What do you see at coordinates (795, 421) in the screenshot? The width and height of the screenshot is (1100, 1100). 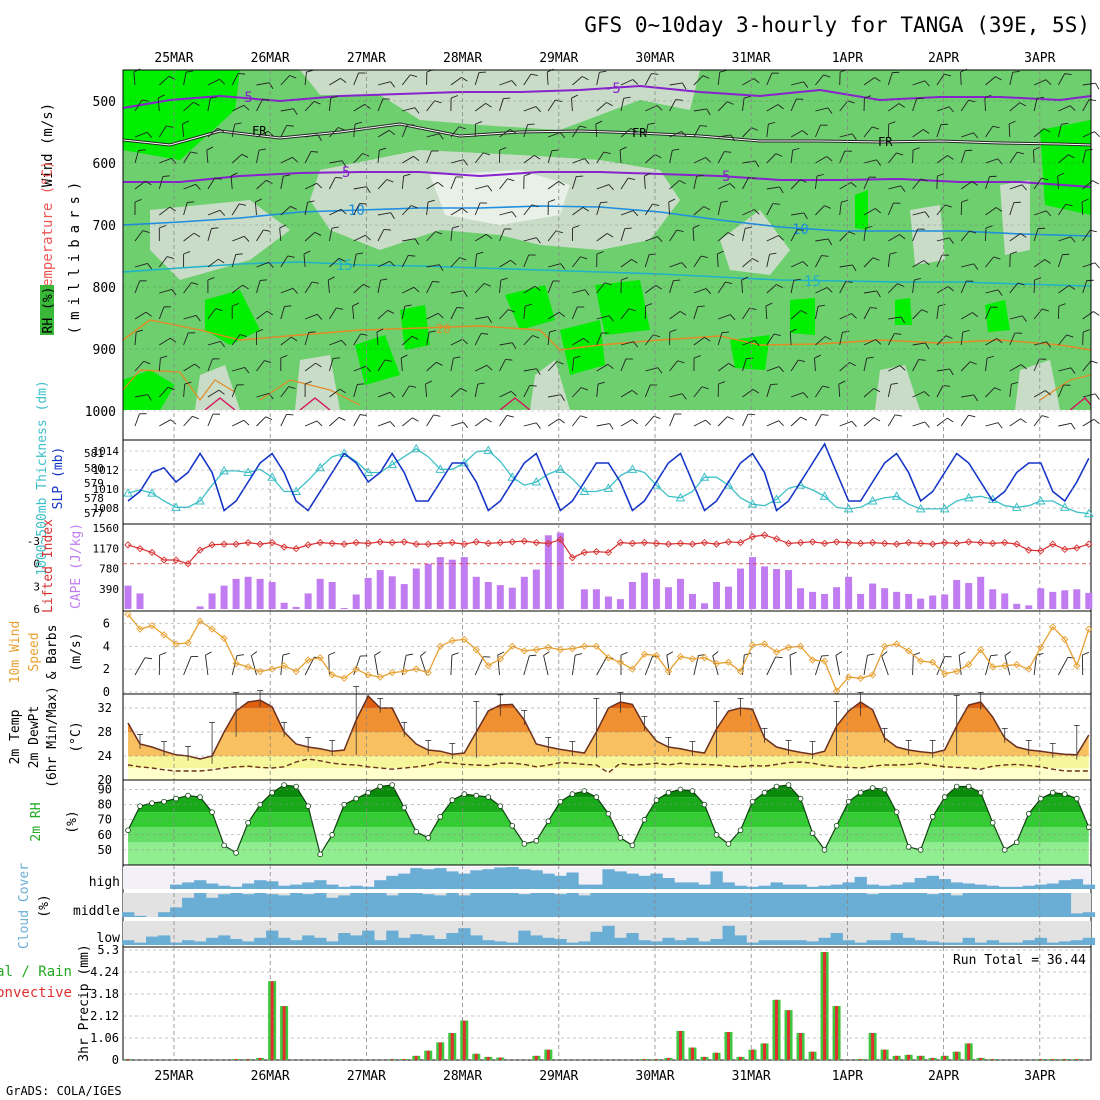 I see `surface-wind-barb` at bounding box center [795, 421].